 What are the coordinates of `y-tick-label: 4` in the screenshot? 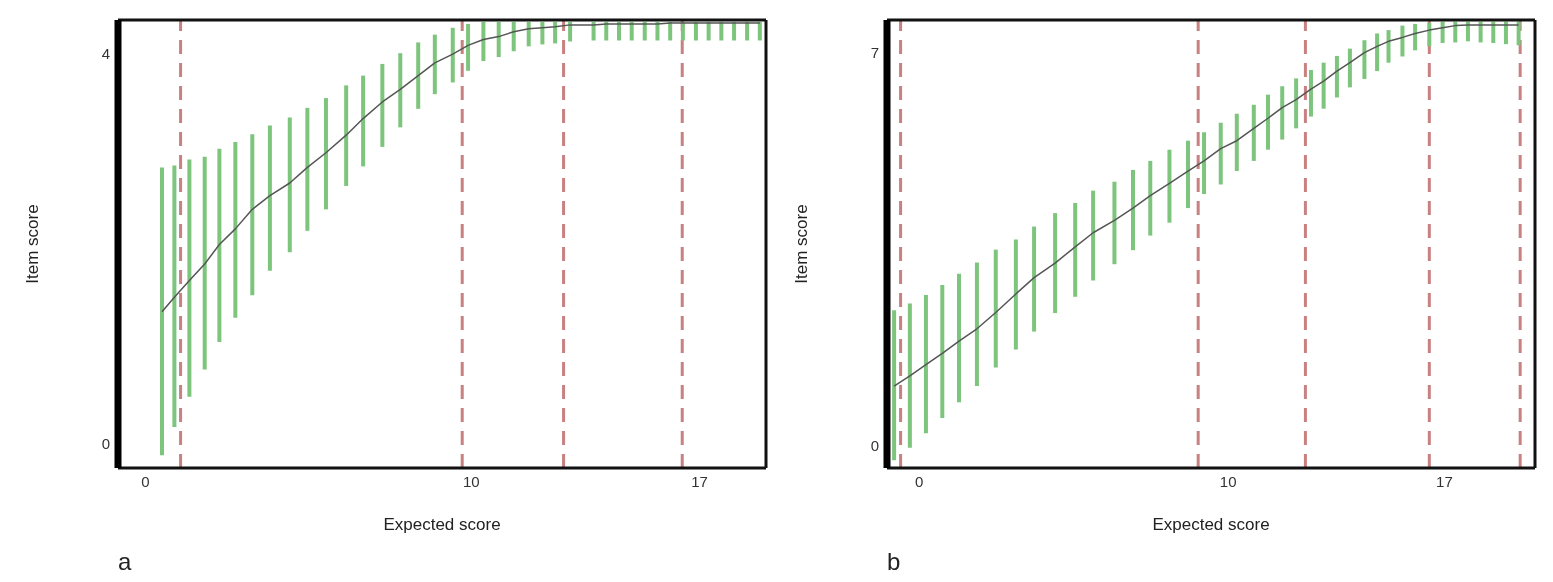 It's located at (105, 53).